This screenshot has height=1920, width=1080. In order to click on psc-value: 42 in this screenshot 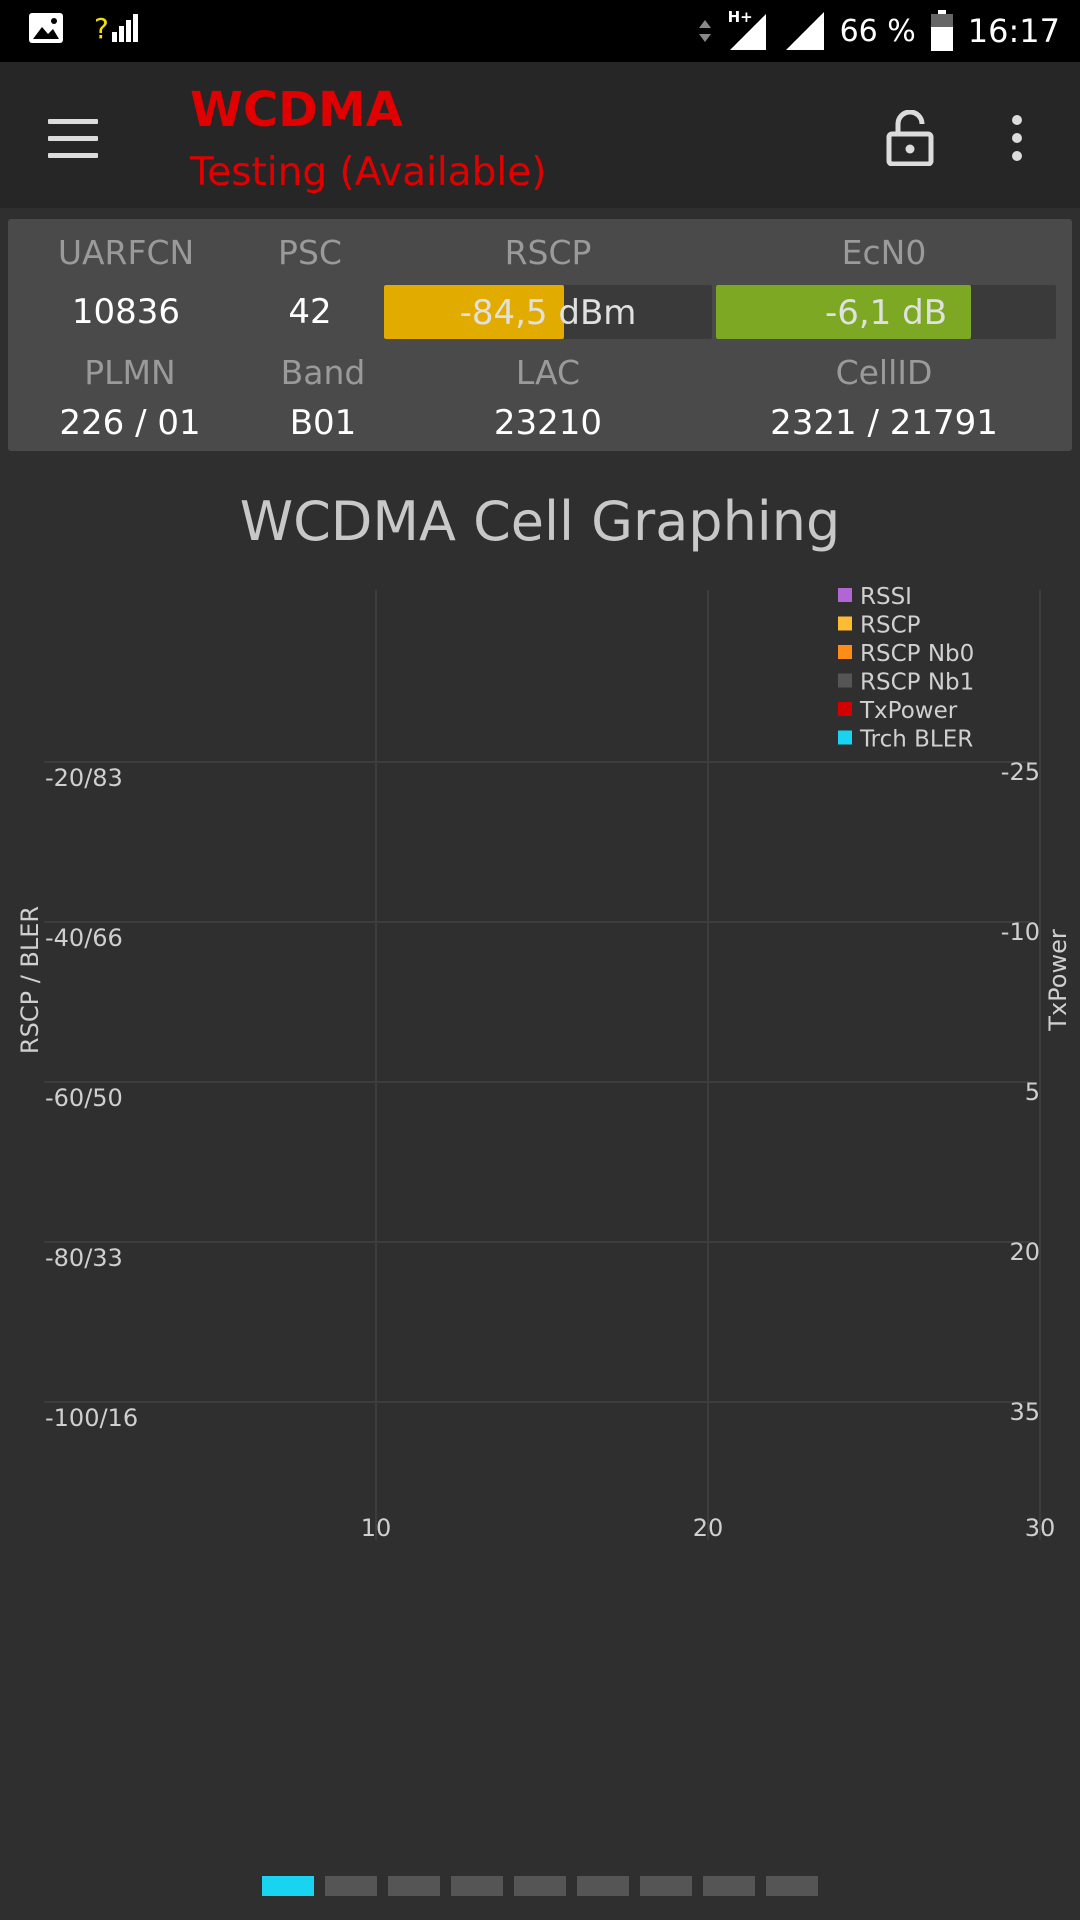, I will do `click(310, 312)`.